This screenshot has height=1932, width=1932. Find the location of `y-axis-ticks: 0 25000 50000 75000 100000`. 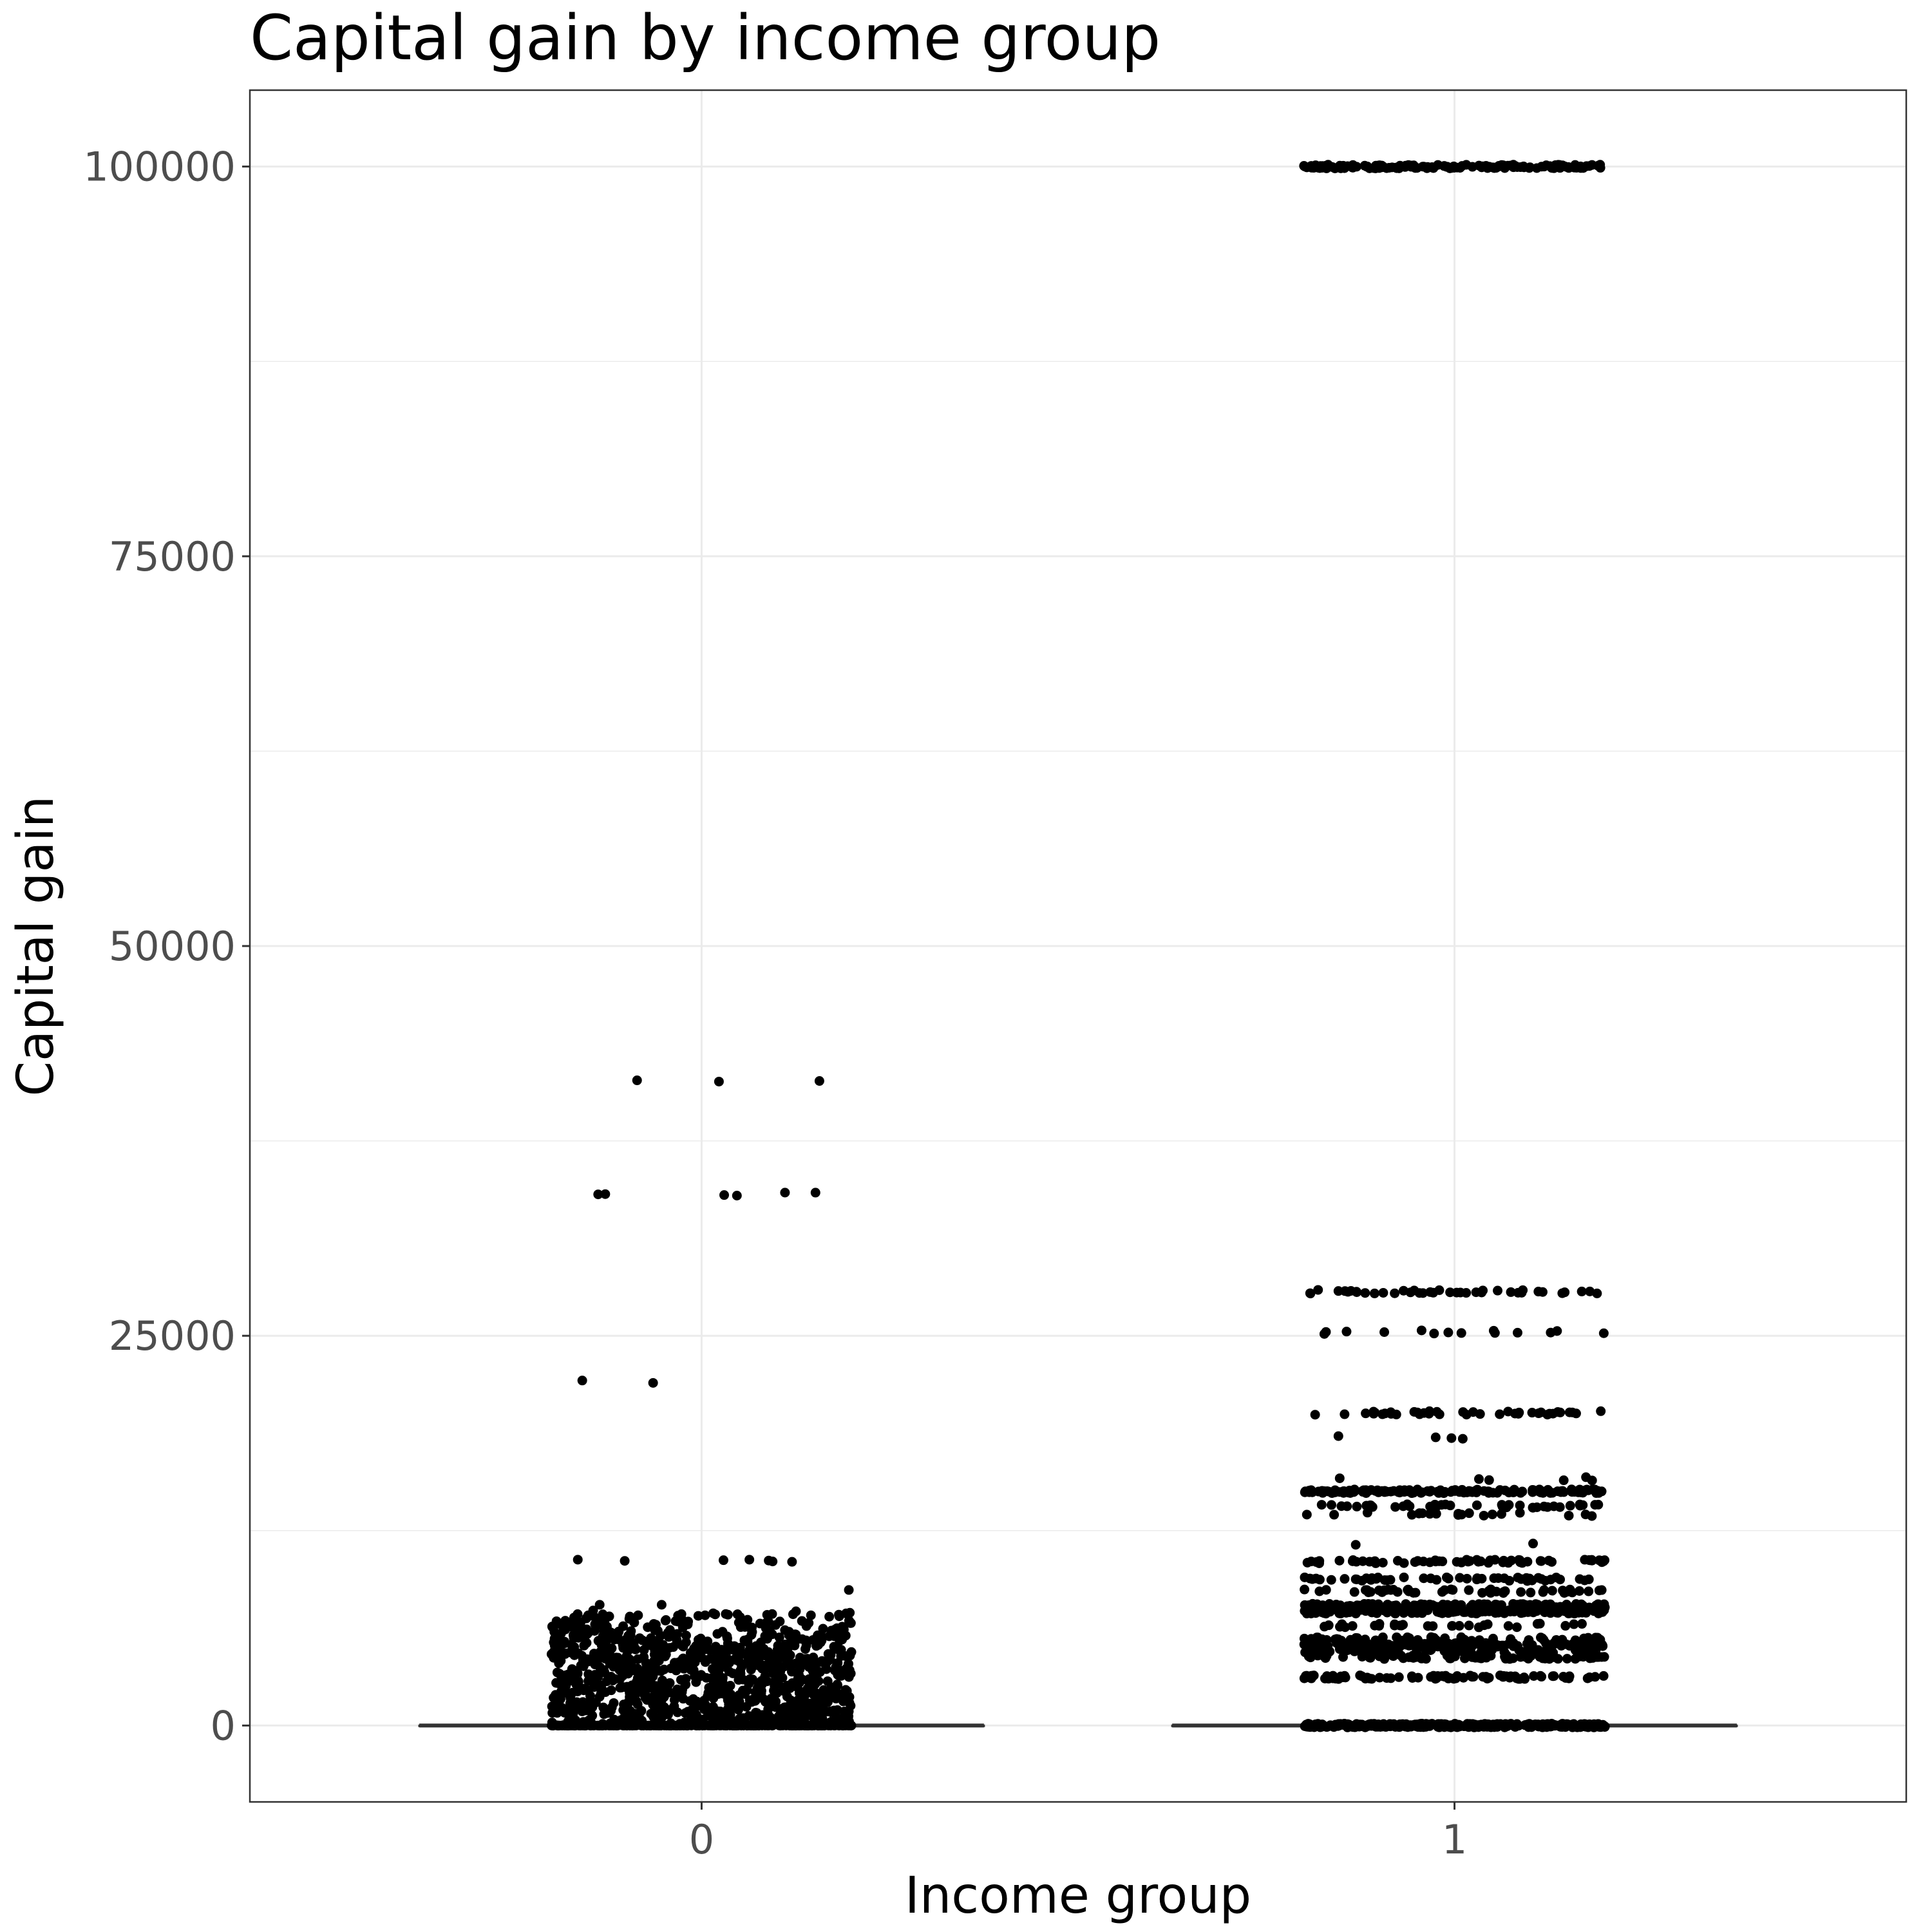

y-axis-ticks: 0 25000 50000 75000 100000 is located at coordinates (167, 946).